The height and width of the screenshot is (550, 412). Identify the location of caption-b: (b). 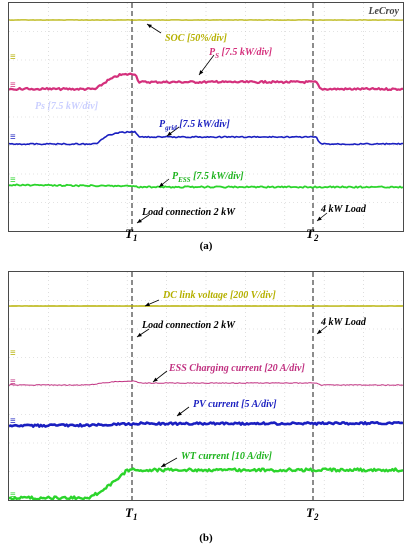
(206, 538).